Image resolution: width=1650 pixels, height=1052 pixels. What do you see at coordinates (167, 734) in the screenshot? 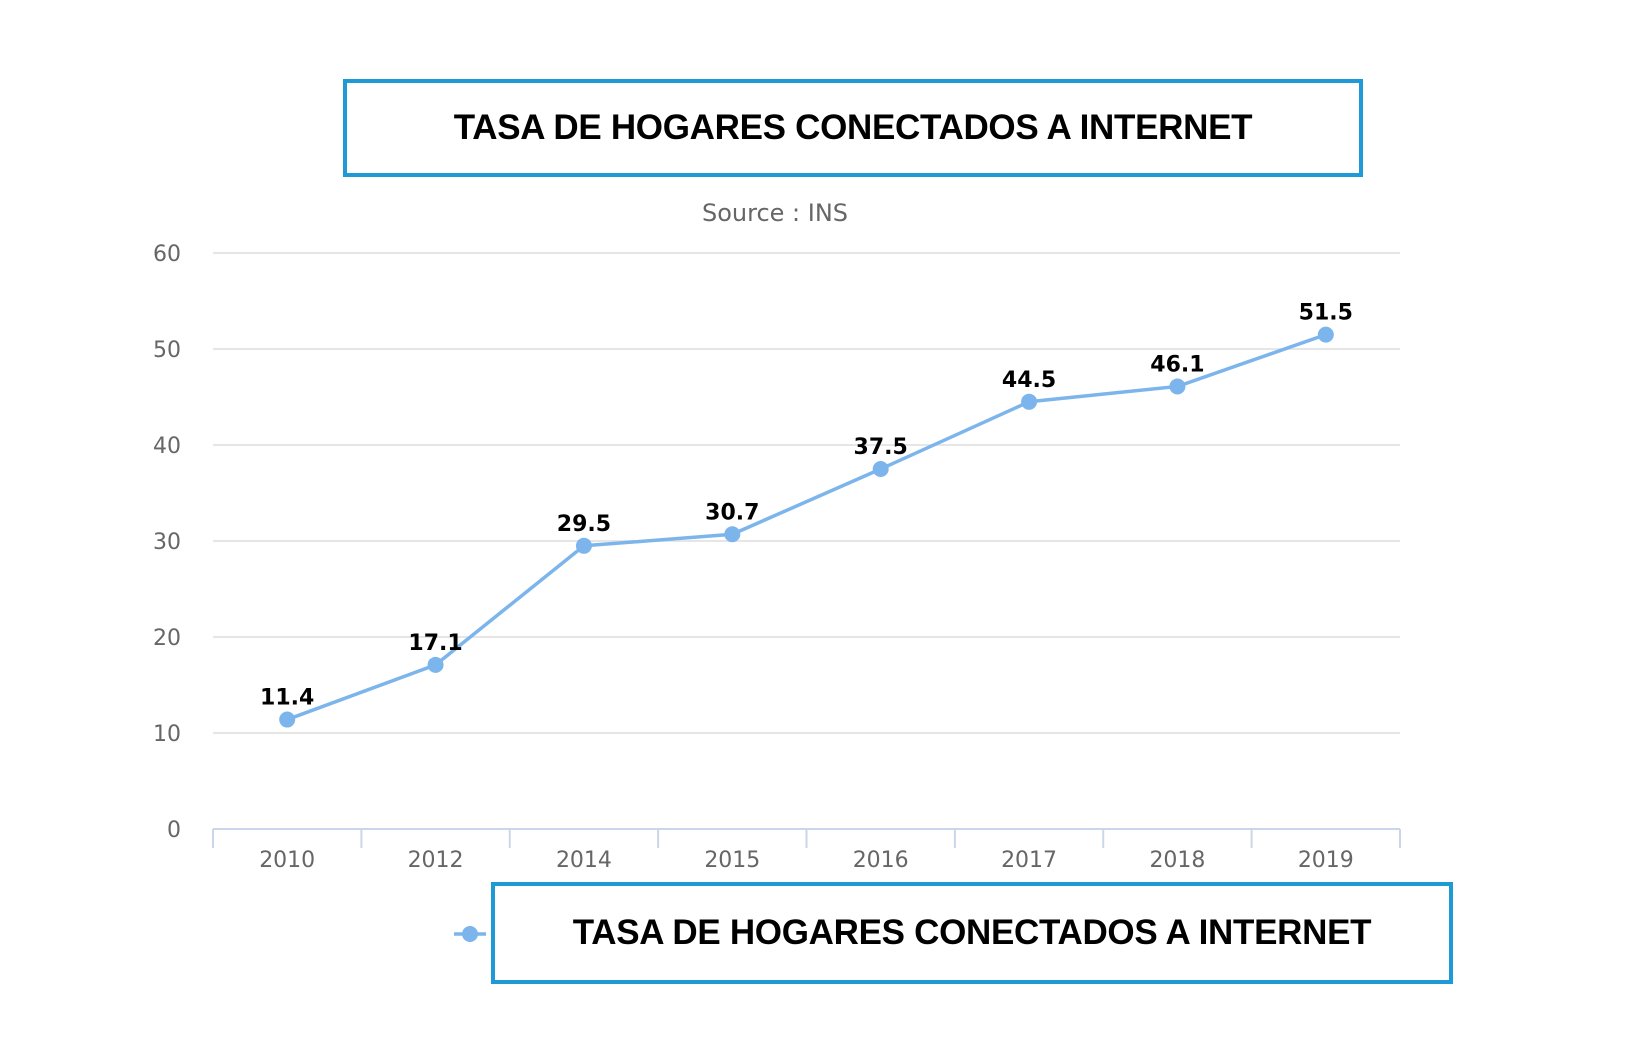
I see `y-tick-label: 10` at bounding box center [167, 734].